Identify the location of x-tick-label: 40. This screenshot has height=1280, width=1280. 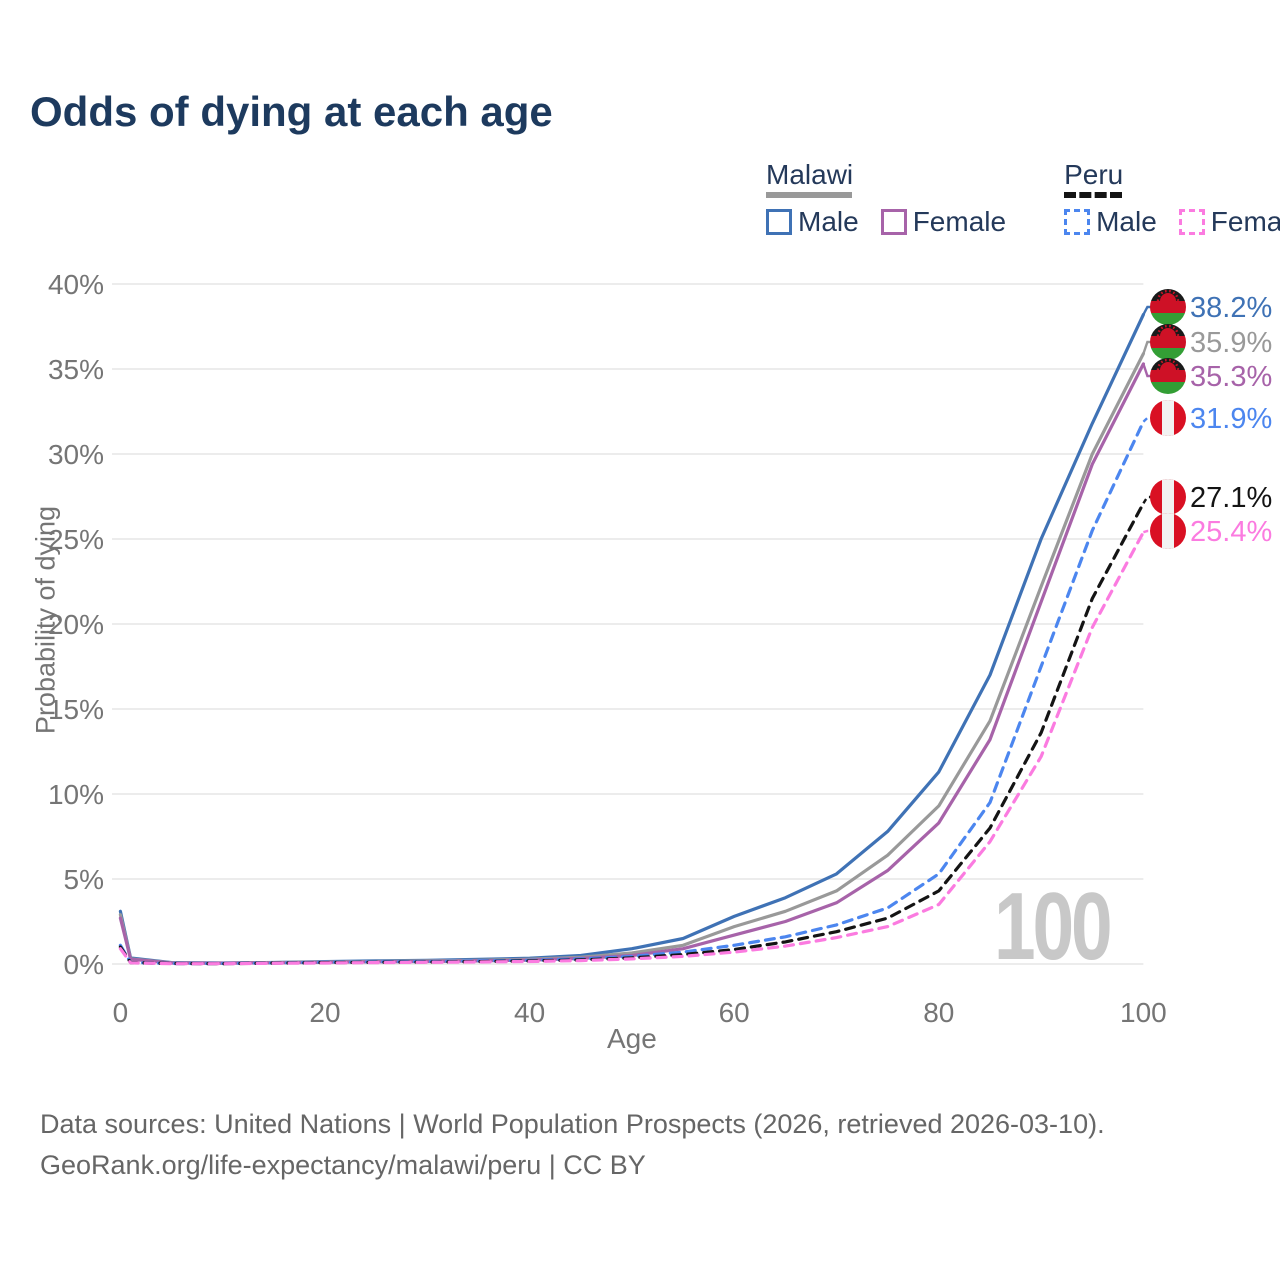
(529, 1012).